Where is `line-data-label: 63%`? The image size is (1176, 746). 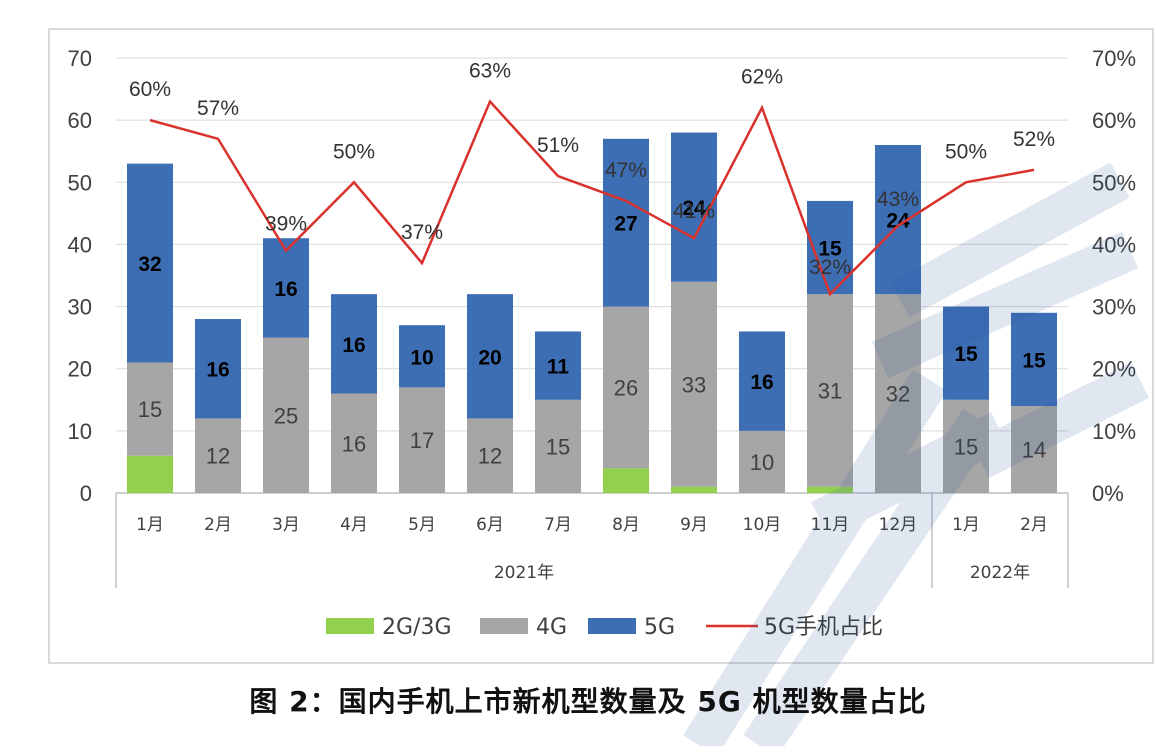 line-data-label: 63% is located at coordinates (490, 71).